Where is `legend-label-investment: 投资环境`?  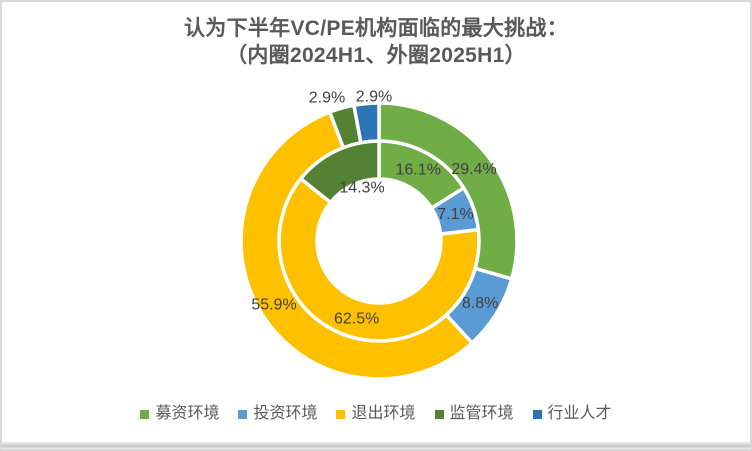 legend-label-investment: 投资环境 is located at coordinates (285, 413).